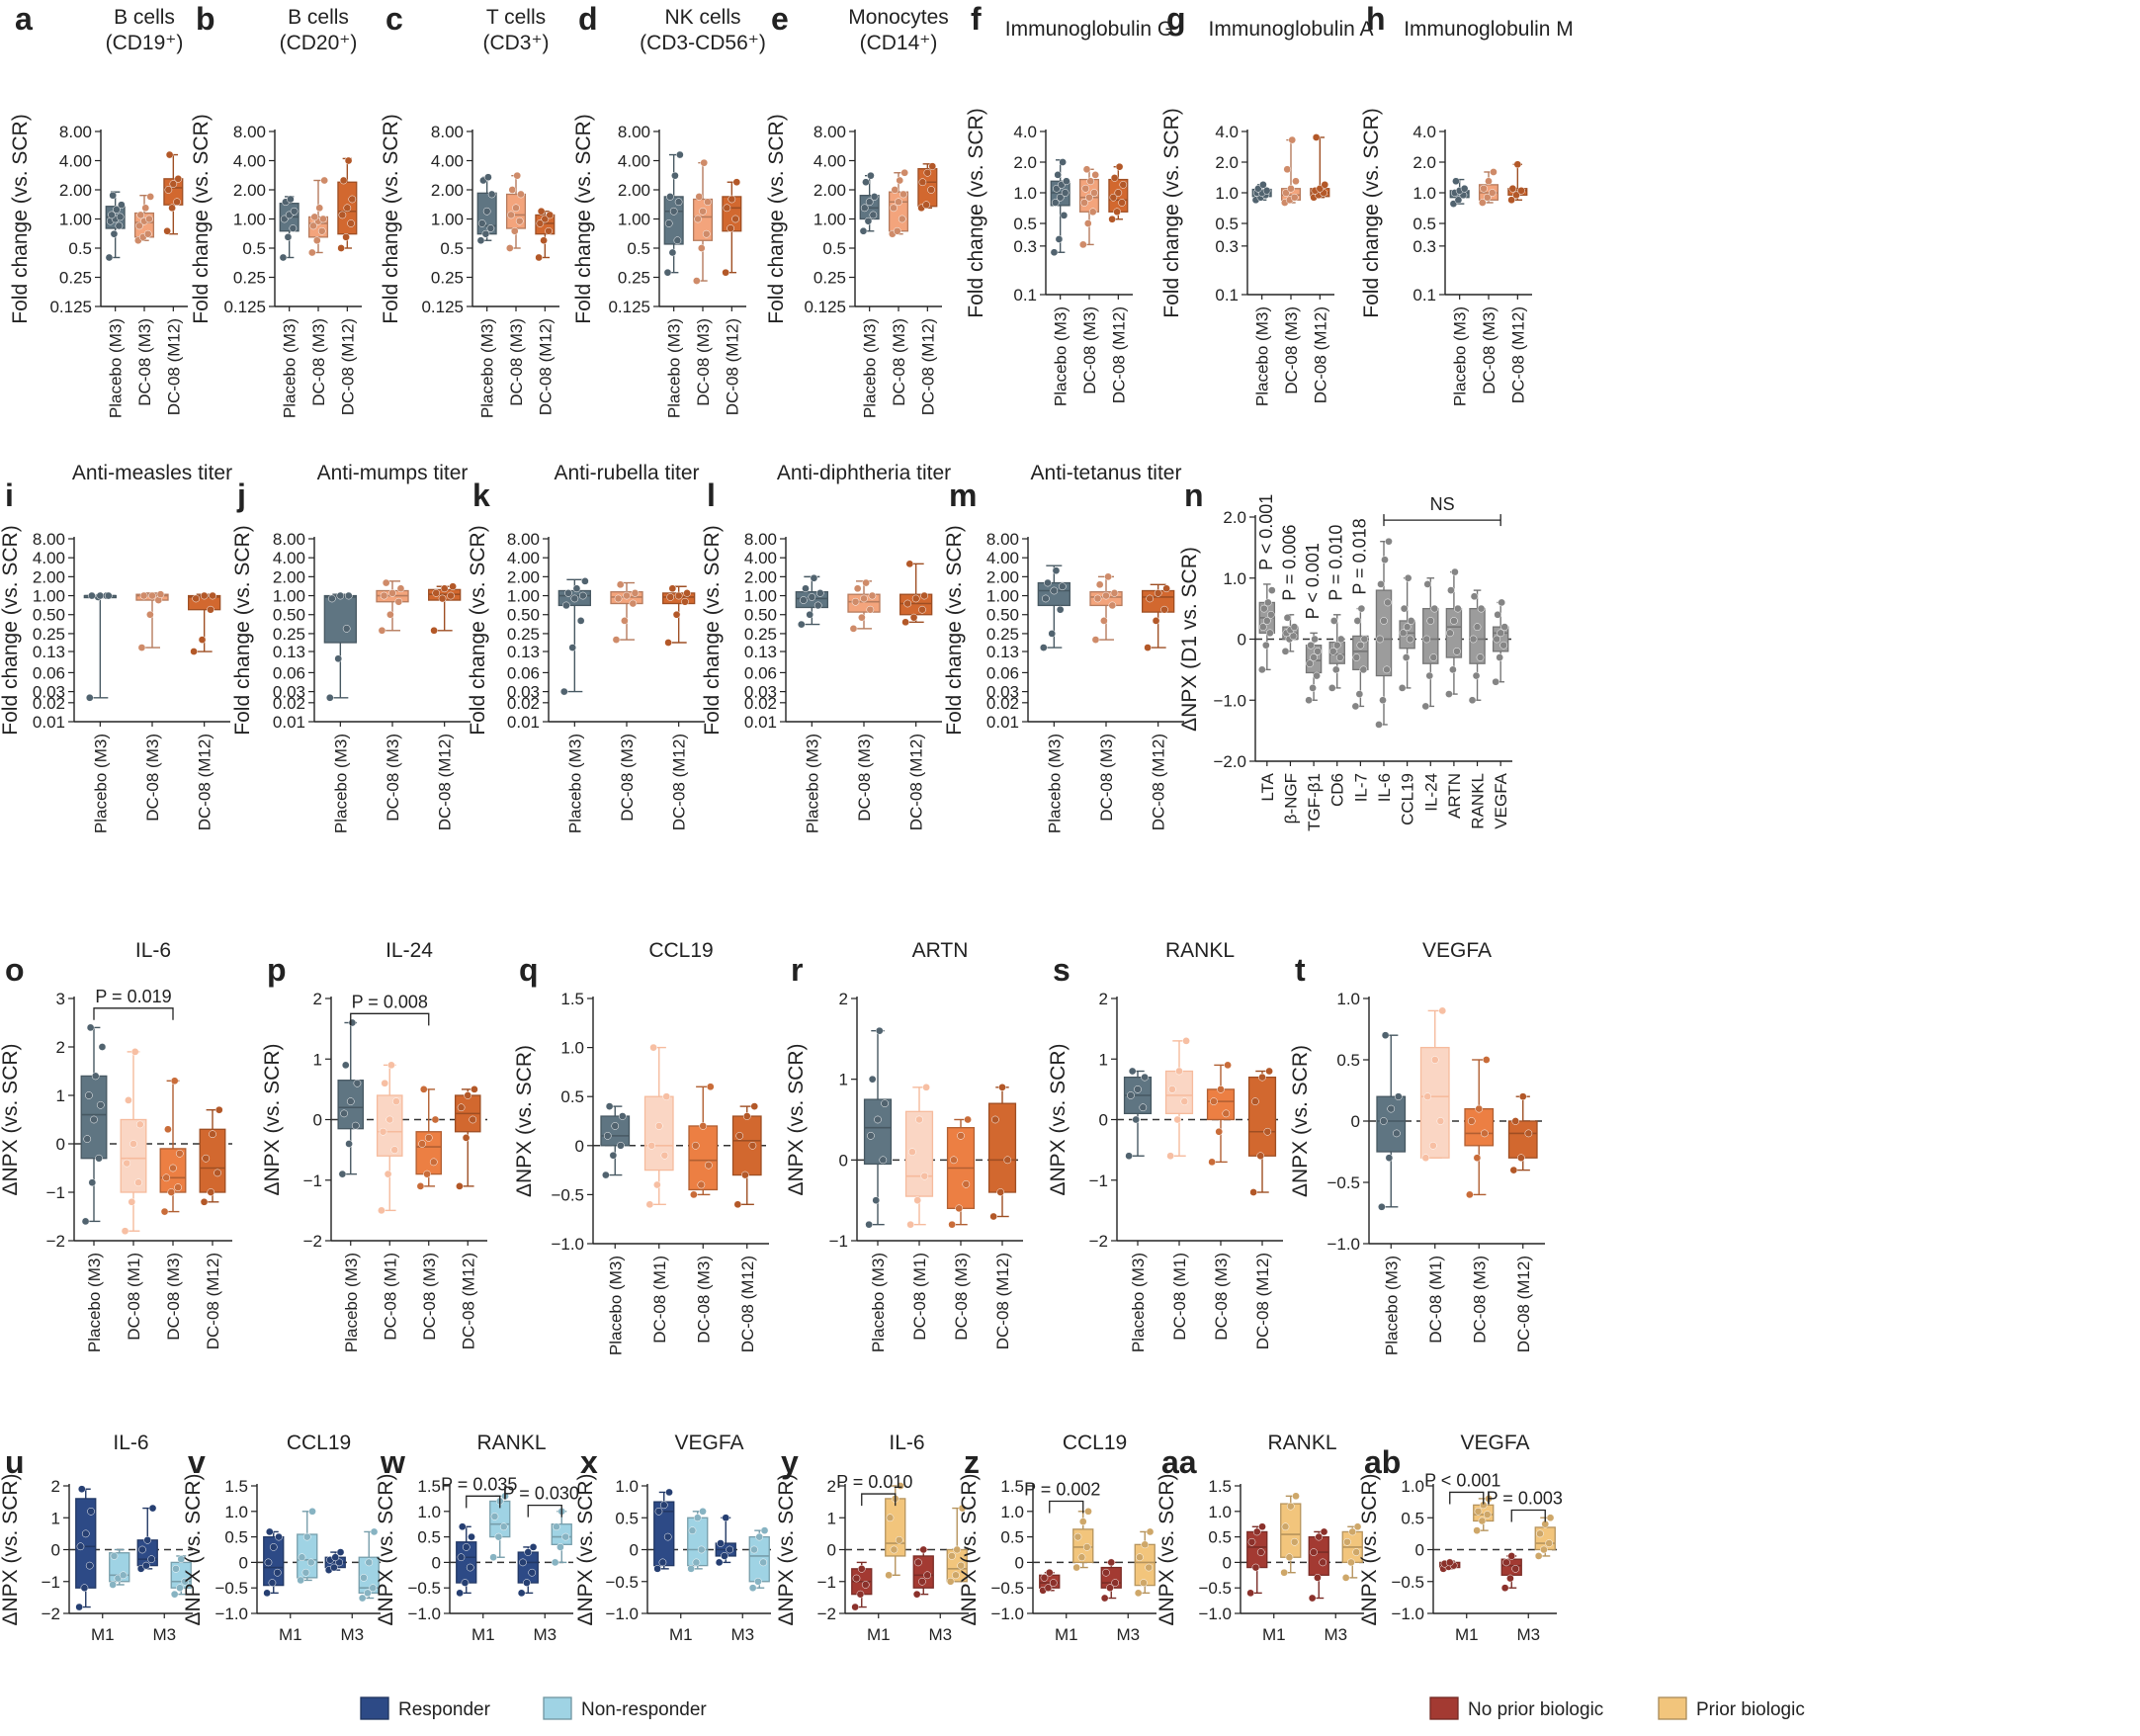 Image resolution: width=2140 pixels, height=1736 pixels. Describe the element at coordinates (523, 672) in the screenshot. I see `y-tick-label: 0.06` at that location.